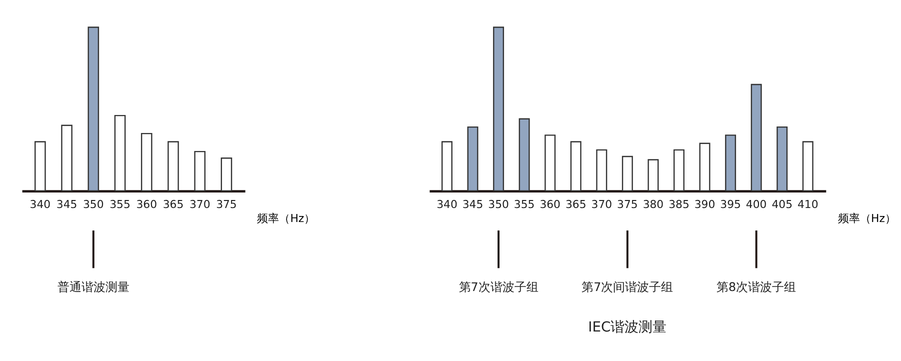  What do you see at coordinates (756, 205) in the screenshot?
I see `x-tick-label: 400` at bounding box center [756, 205].